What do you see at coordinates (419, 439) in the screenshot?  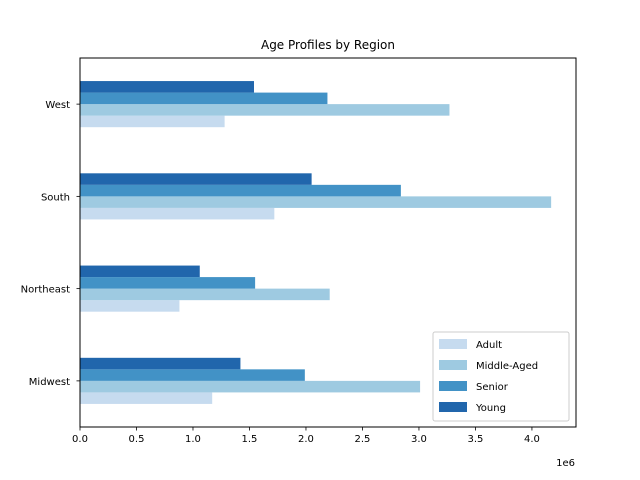 I see `x-tick-label: 3.0` at bounding box center [419, 439].